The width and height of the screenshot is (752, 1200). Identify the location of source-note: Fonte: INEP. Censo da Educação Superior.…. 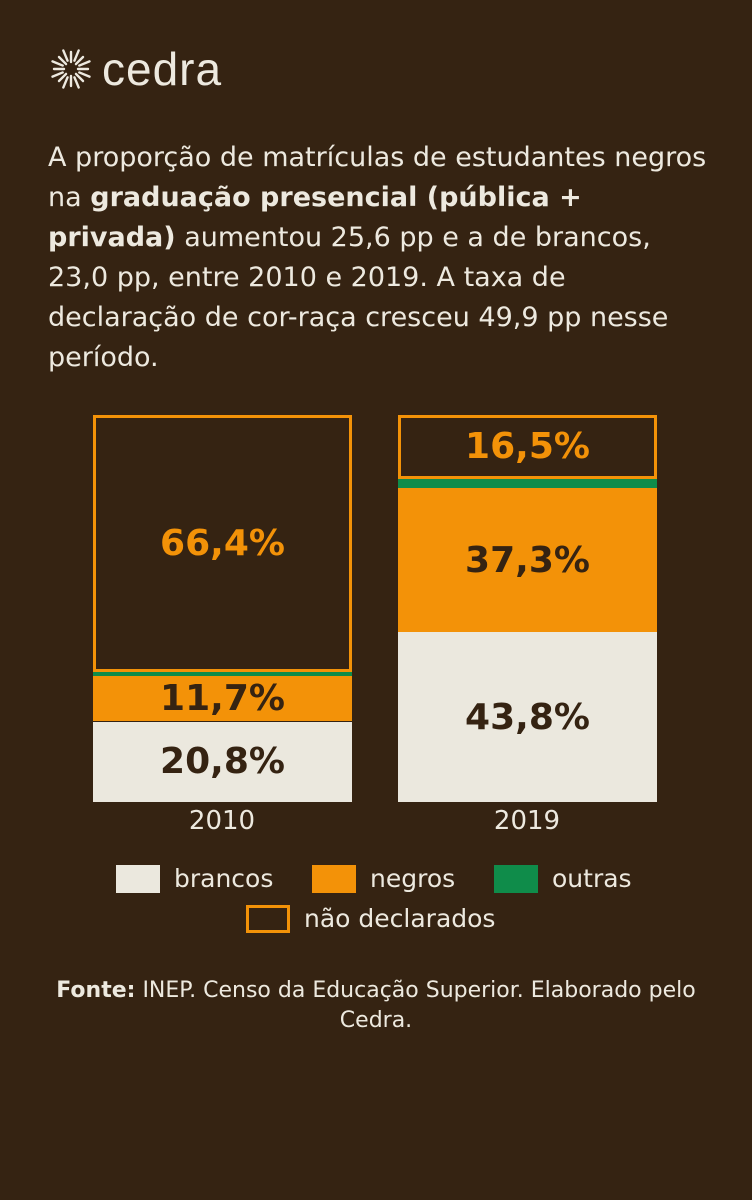
(376, 1006).